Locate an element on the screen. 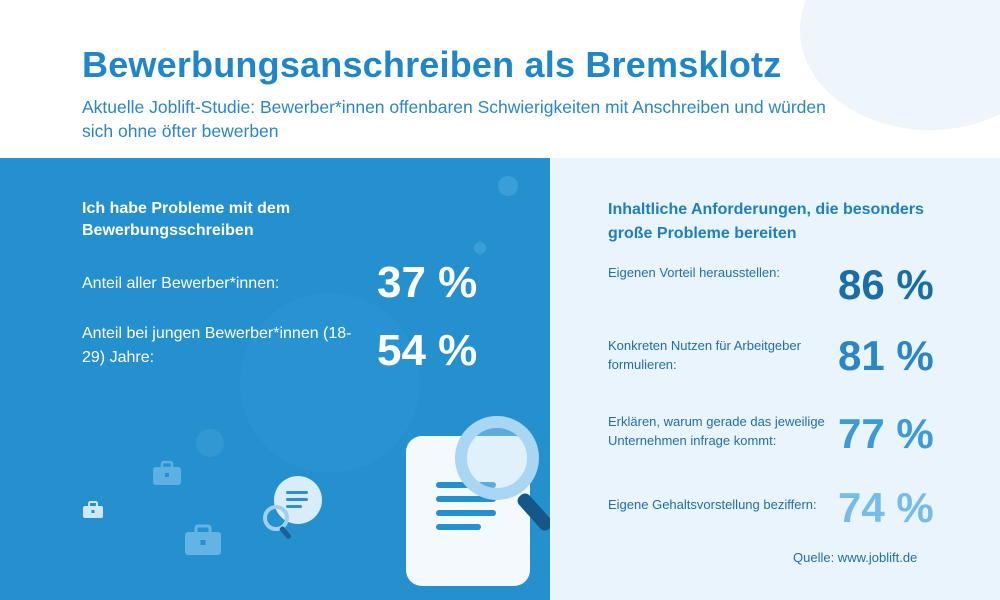 This screenshot has width=1000, height=600. requirement-value: 81 % is located at coordinates (886, 355).